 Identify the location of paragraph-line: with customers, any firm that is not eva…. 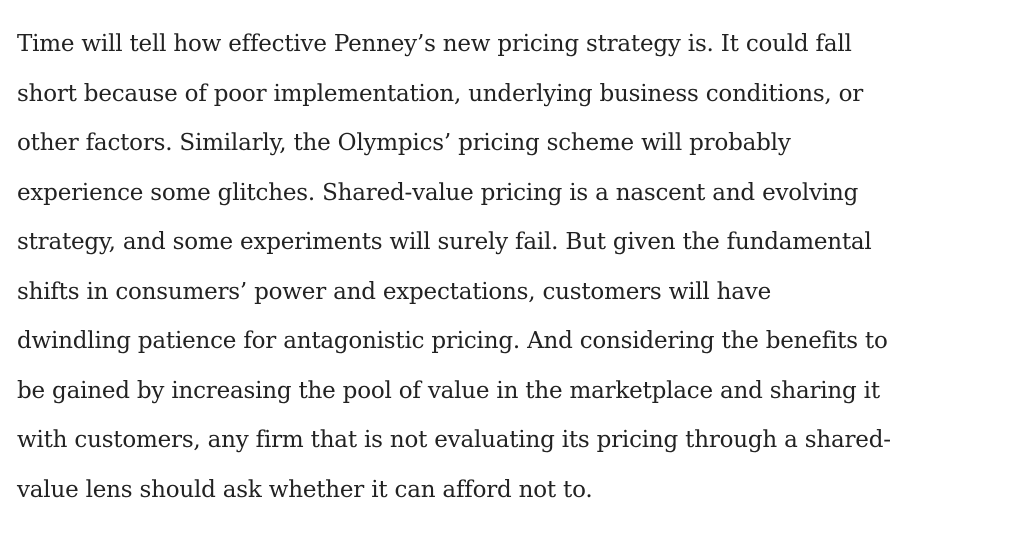
(454, 440).